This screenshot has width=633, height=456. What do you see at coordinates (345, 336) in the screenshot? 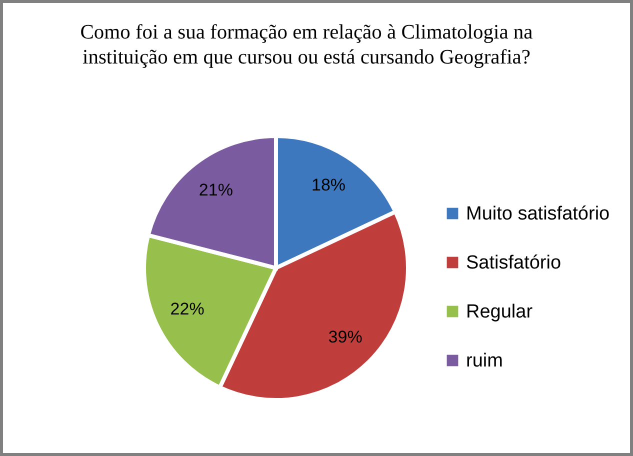
I see `data-label: 39%` at bounding box center [345, 336].